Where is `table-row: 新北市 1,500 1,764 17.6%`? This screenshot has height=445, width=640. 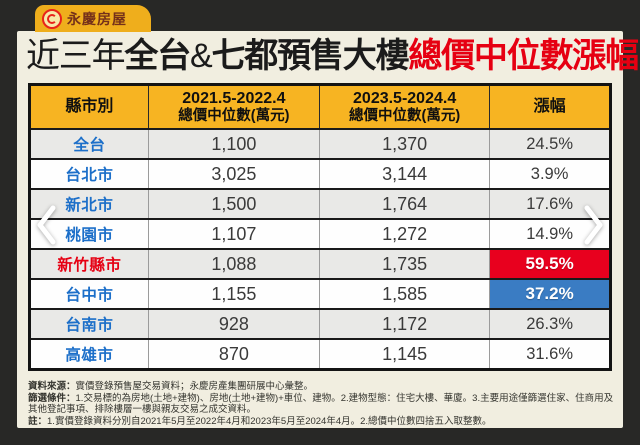 table-row: 新北市 1,500 1,764 17.6% is located at coordinates (320, 203).